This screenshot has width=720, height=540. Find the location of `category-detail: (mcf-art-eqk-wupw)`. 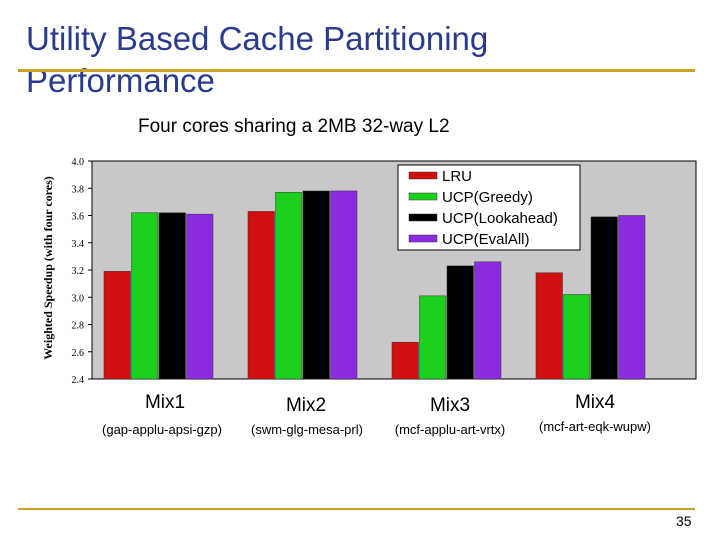

category-detail: (mcf-art-eqk-wupw) is located at coordinates (595, 426).